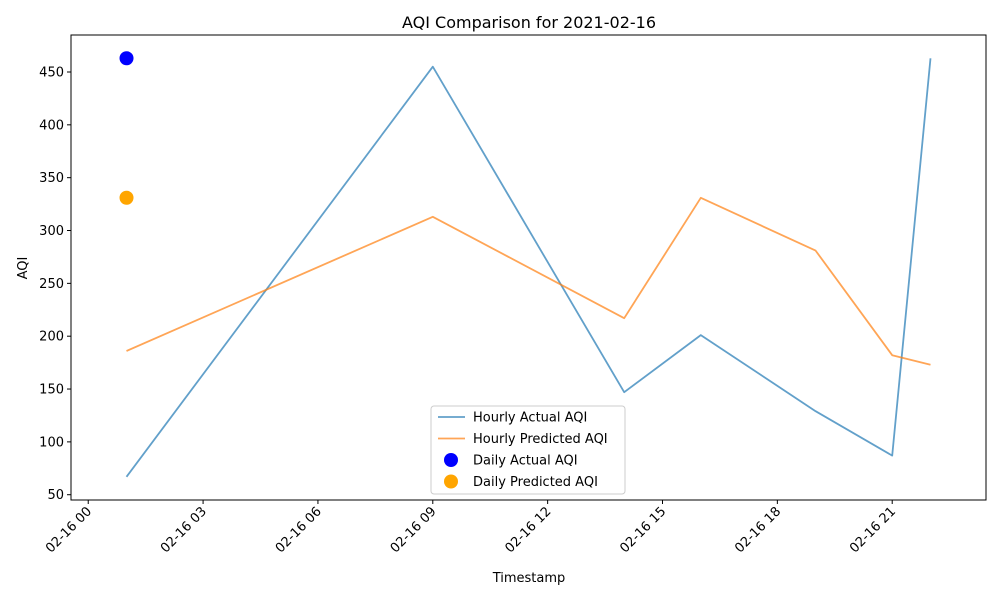  What do you see at coordinates (51, 178) in the screenshot?
I see `y-tick-label: 350` at bounding box center [51, 178].